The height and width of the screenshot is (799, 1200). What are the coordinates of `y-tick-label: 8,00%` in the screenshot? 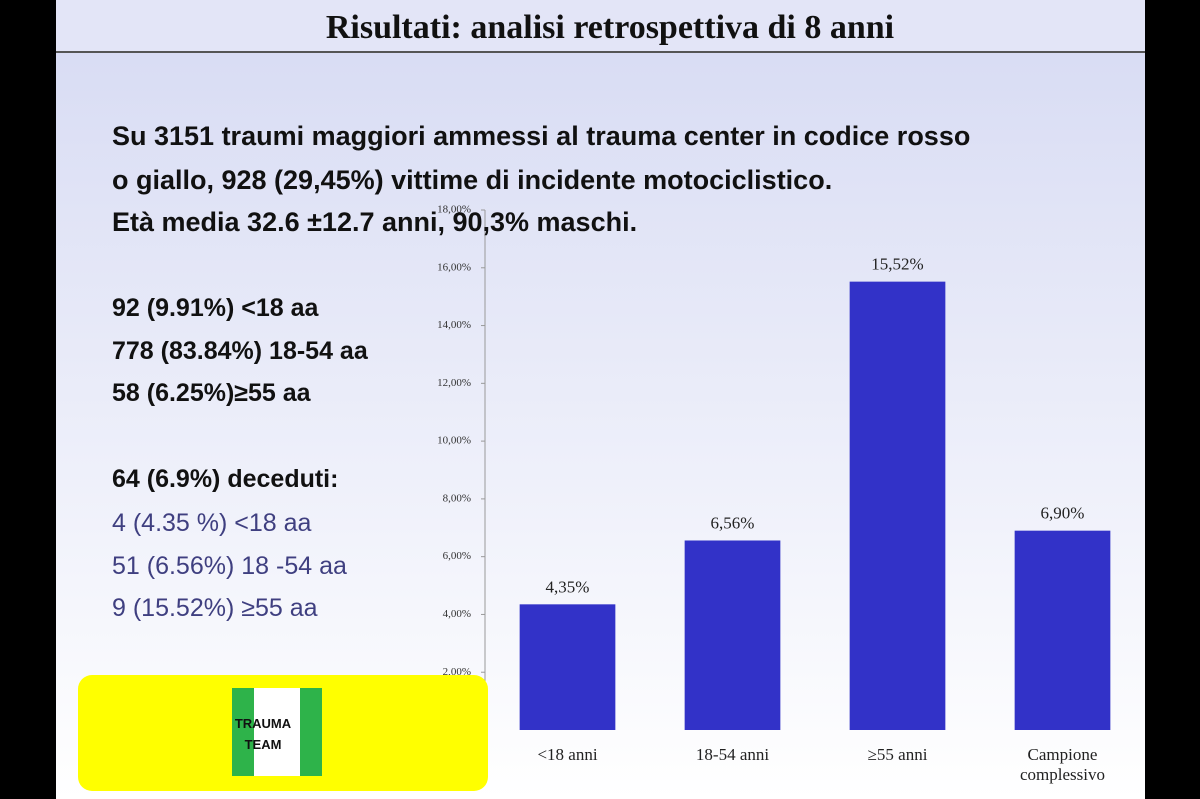 It's located at (457, 498).